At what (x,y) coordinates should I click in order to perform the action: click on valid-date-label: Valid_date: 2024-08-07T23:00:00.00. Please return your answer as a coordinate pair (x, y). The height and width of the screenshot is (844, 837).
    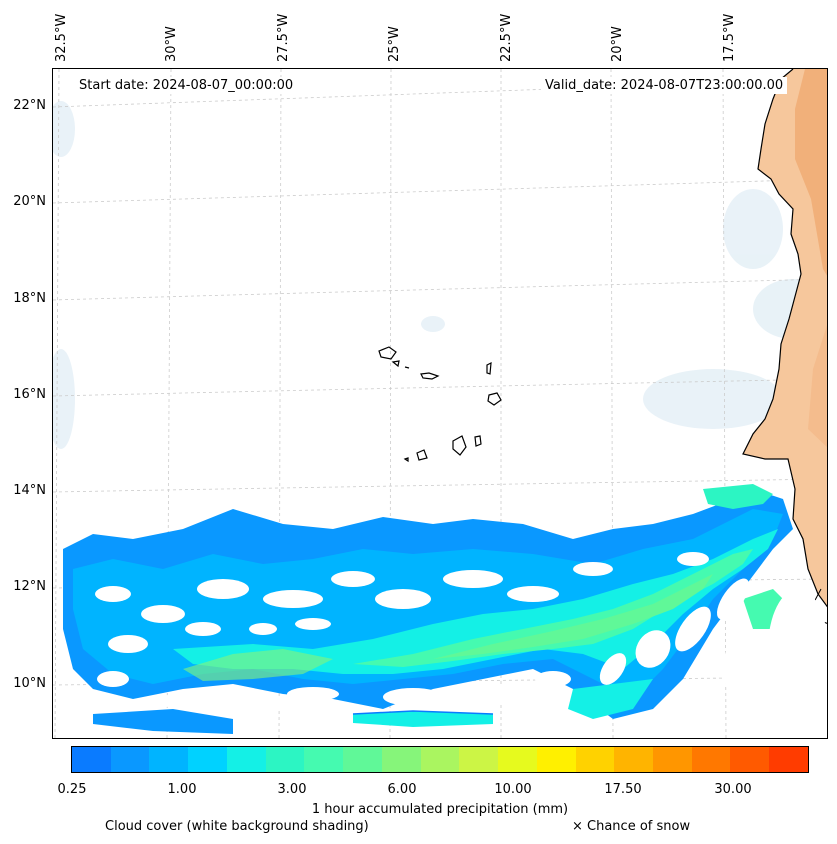
    Looking at the image, I should click on (664, 85).